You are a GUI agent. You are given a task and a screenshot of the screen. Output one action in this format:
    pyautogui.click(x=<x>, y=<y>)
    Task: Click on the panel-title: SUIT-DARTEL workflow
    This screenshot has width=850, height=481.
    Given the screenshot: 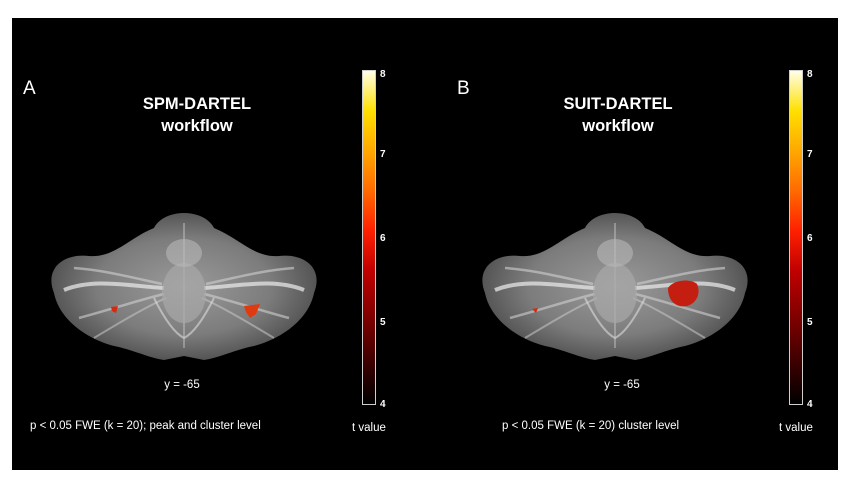 What is the action you would take?
    pyautogui.click(x=618, y=115)
    